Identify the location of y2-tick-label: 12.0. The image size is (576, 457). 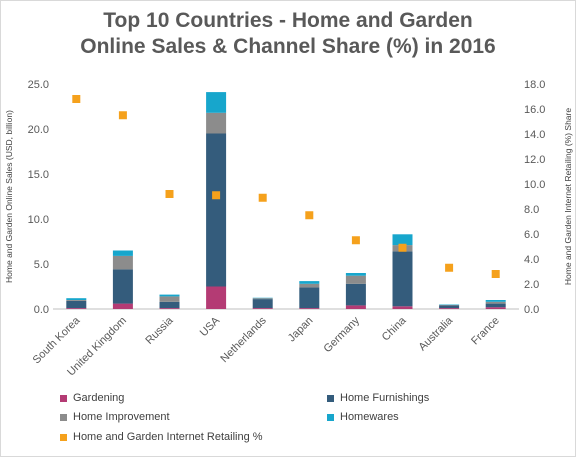
(534, 160).